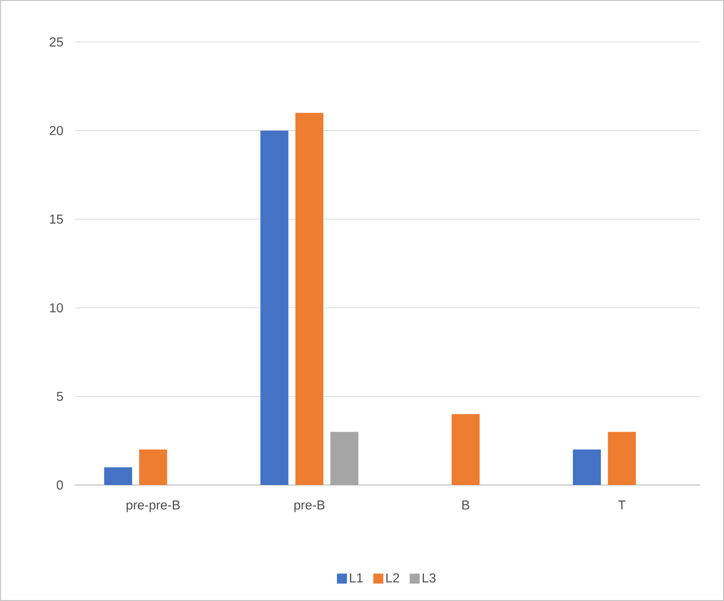  What do you see at coordinates (153, 506) in the screenshot?
I see `x-tick-label: pre-pre-B` at bounding box center [153, 506].